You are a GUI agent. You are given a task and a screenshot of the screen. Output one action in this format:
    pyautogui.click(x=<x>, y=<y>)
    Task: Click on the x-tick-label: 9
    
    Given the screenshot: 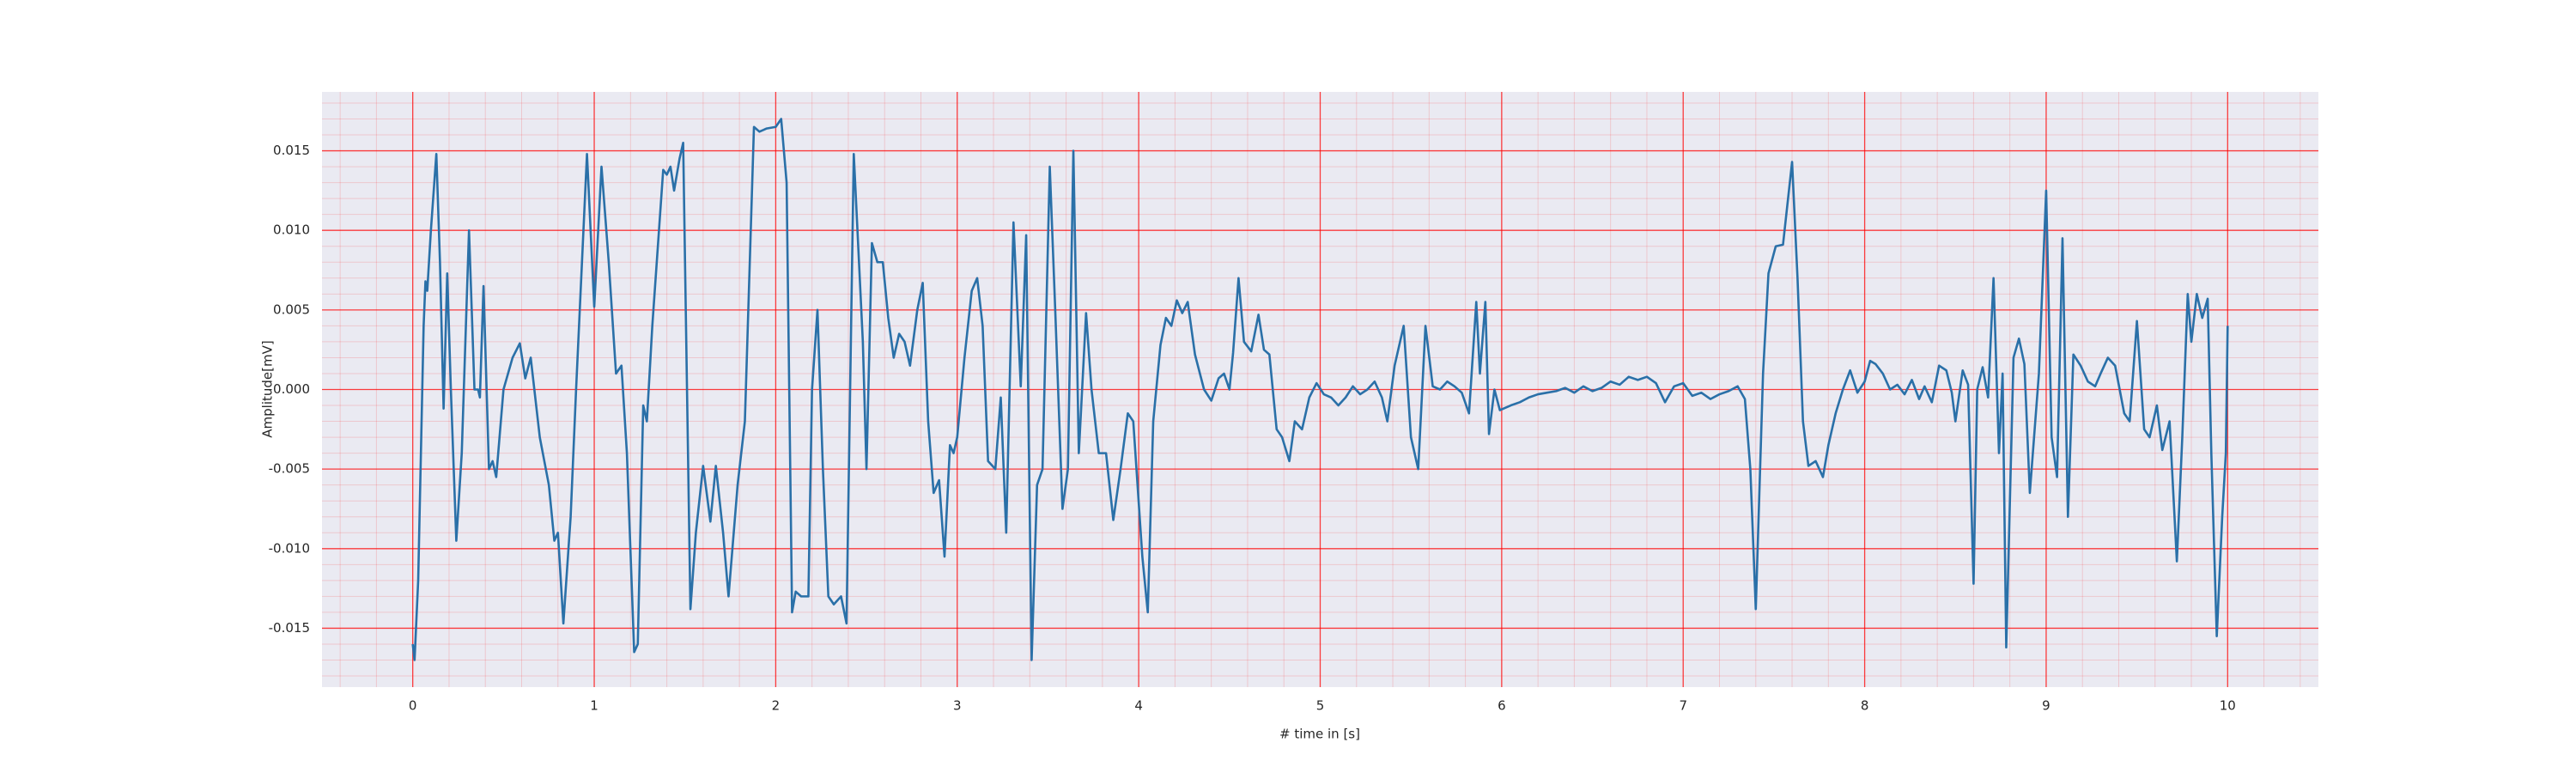 What is the action you would take?
    pyautogui.click(x=2046, y=706)
    